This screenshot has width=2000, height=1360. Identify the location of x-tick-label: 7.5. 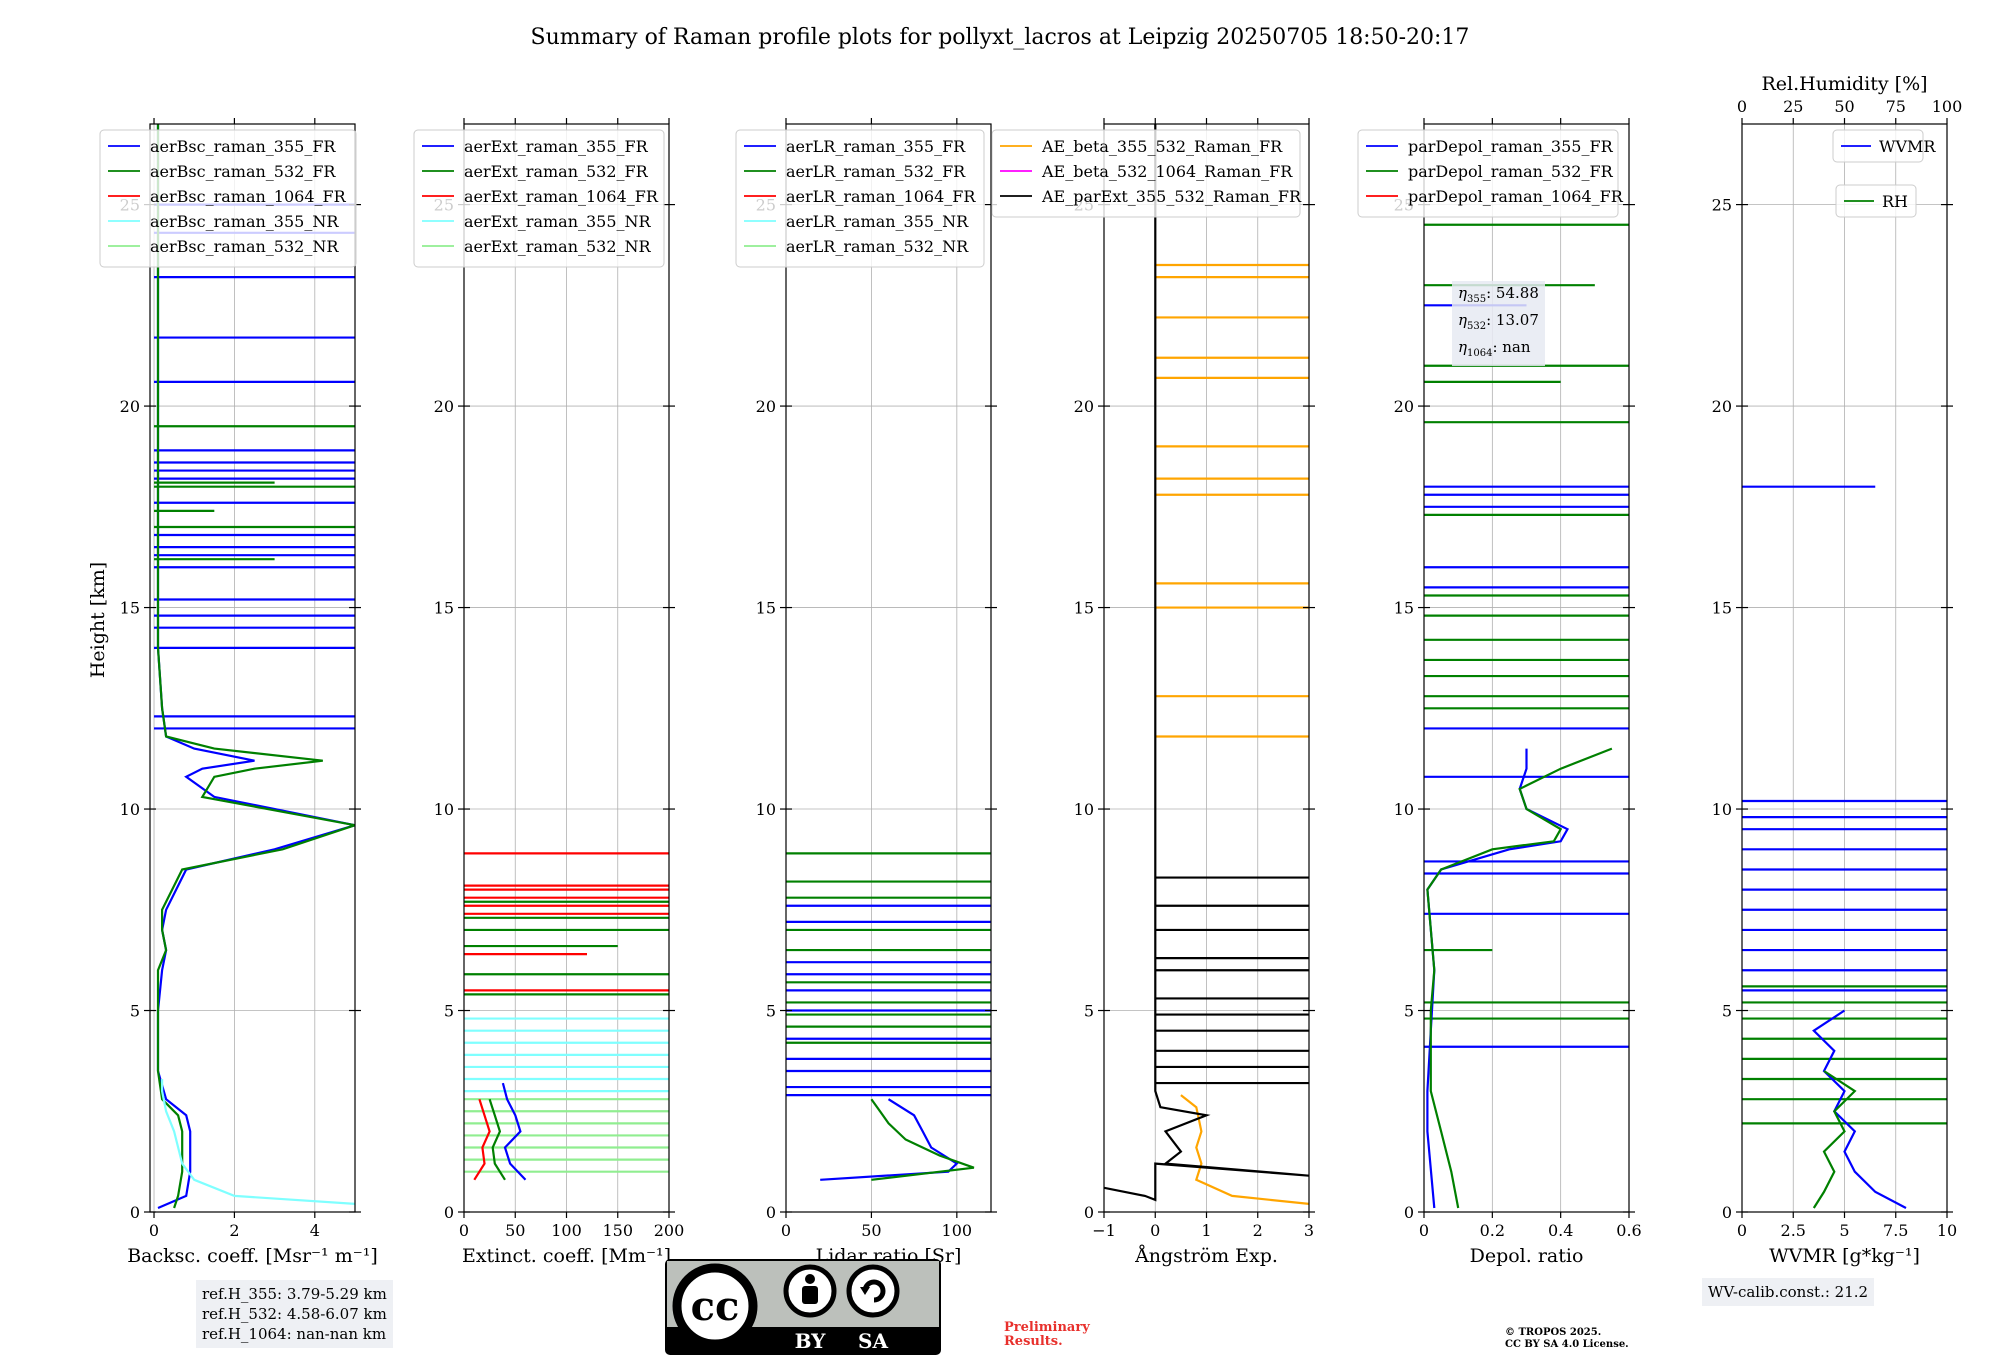
(1895, 1230).